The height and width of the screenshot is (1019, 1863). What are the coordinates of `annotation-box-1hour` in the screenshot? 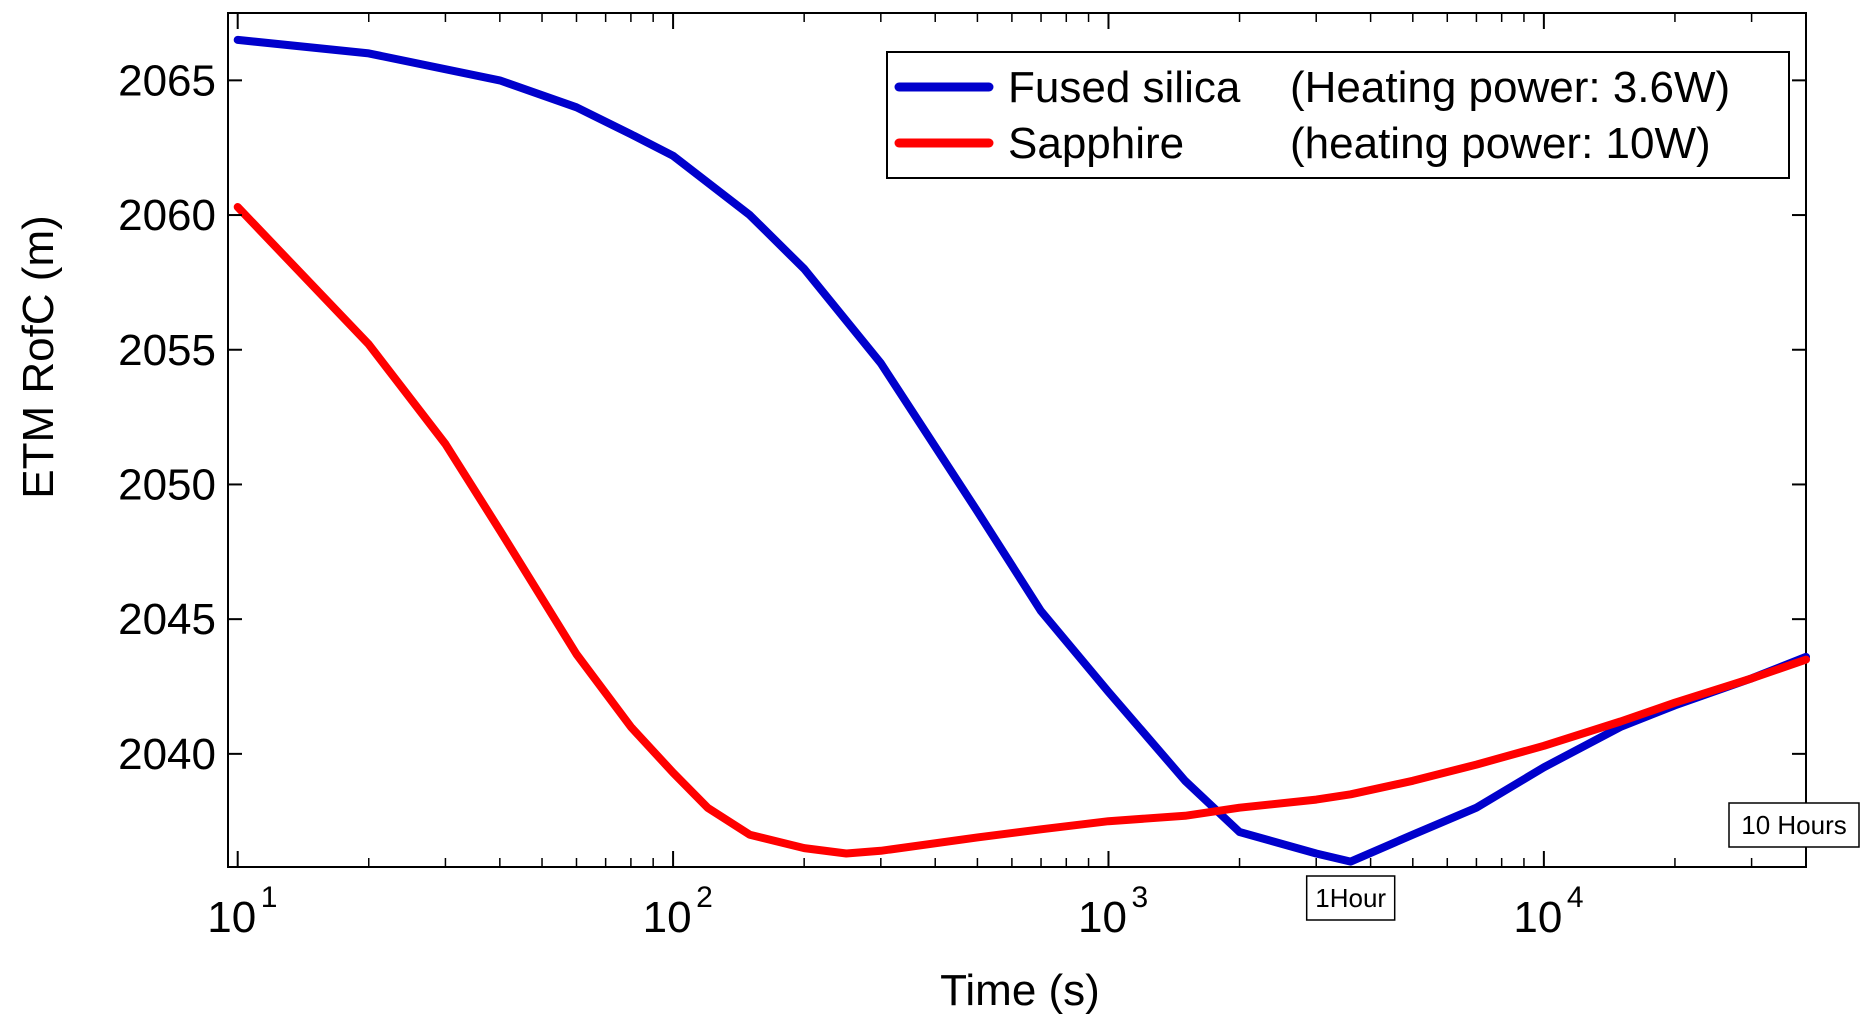 It's located at (1350, 898).